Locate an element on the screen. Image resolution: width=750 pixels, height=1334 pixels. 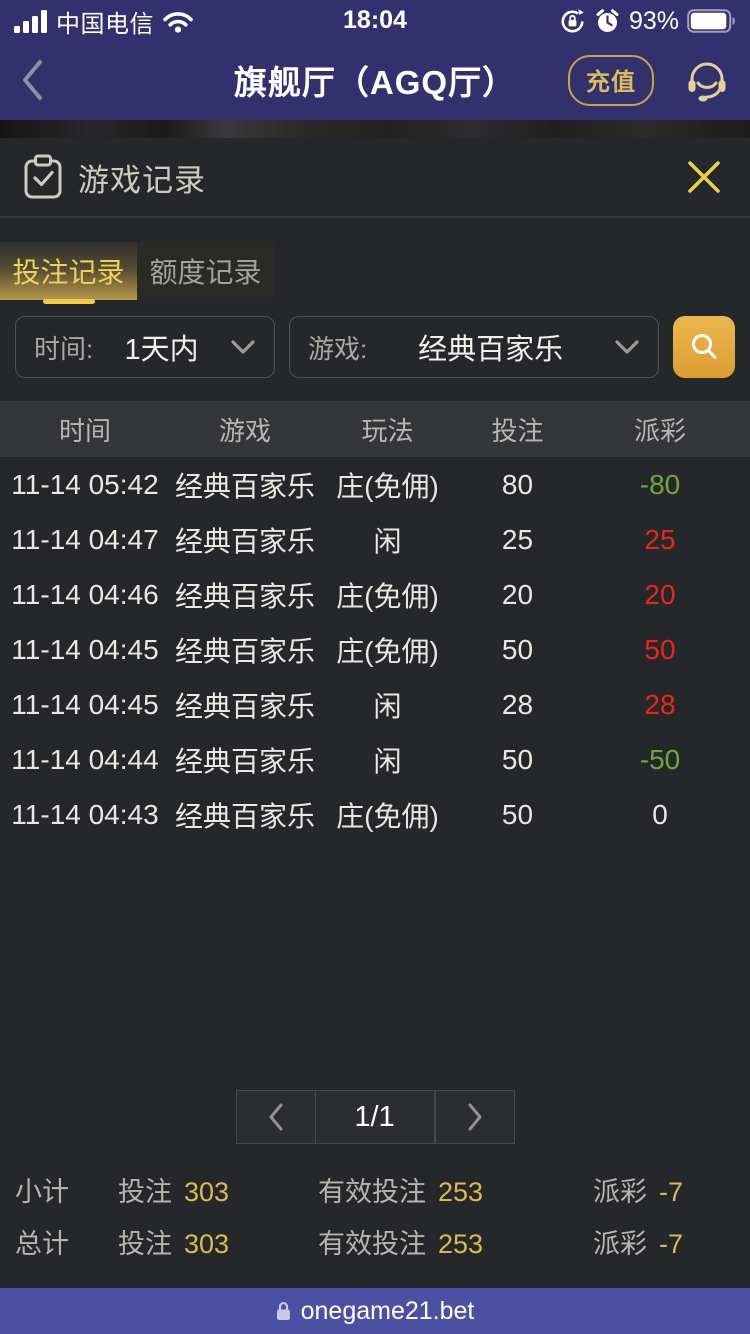
modal-title: 游戏记录 is located at coordinates (142, 180).